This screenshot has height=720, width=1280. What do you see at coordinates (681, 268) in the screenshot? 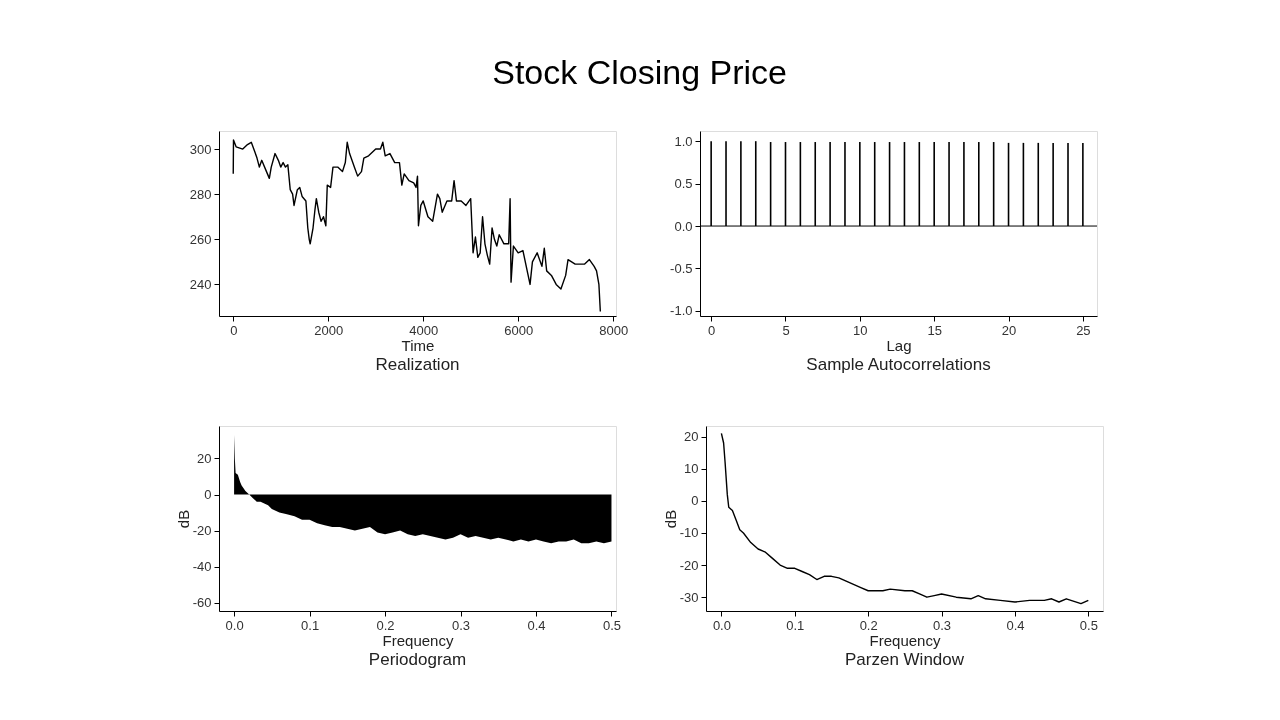
I see `y-tick-label: -0.5` at bounding box center [681, 268].